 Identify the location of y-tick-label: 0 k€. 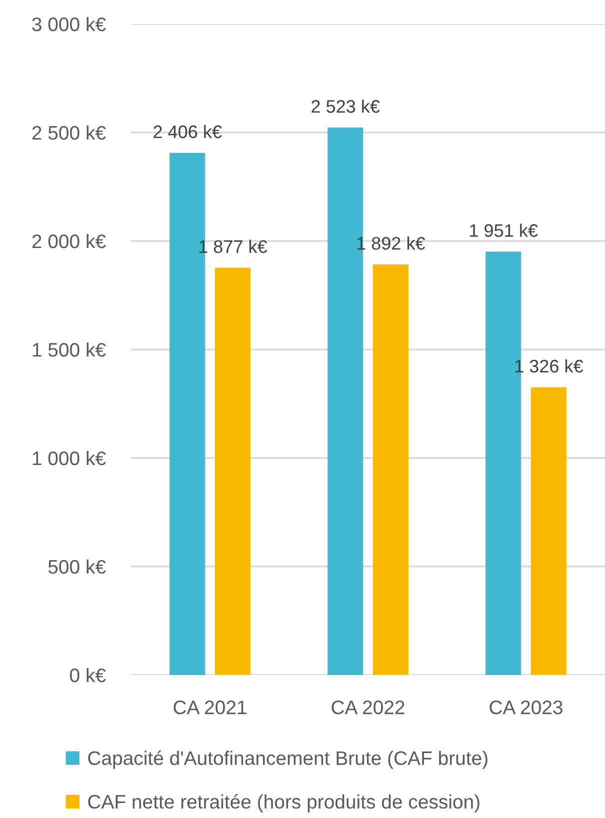
(88, 675).